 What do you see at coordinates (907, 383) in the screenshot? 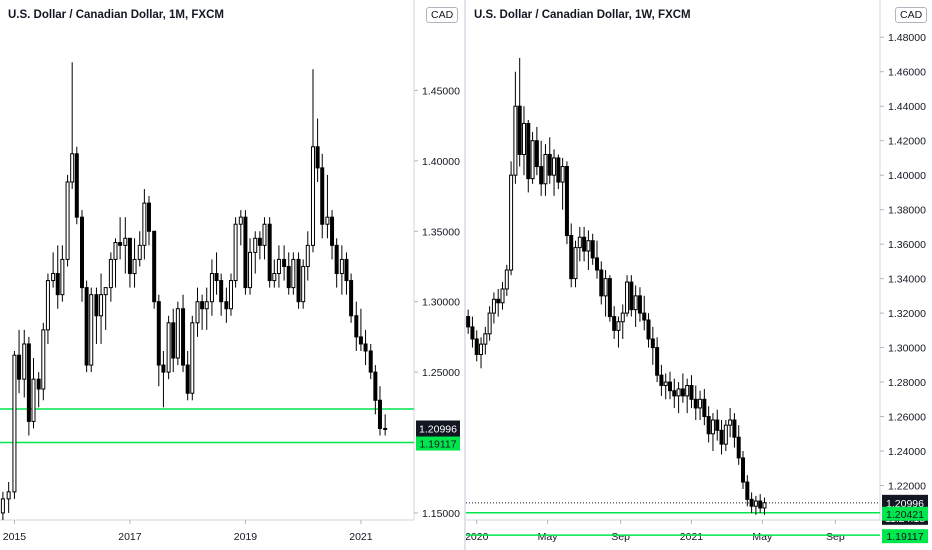
I see `y-tick-label: 1.28000` at bounding box center [907, 383].